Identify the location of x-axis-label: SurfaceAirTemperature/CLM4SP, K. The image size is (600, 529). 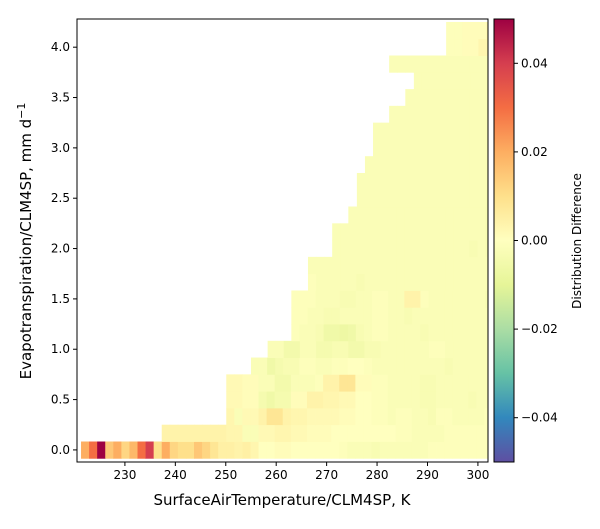
(282, 500).